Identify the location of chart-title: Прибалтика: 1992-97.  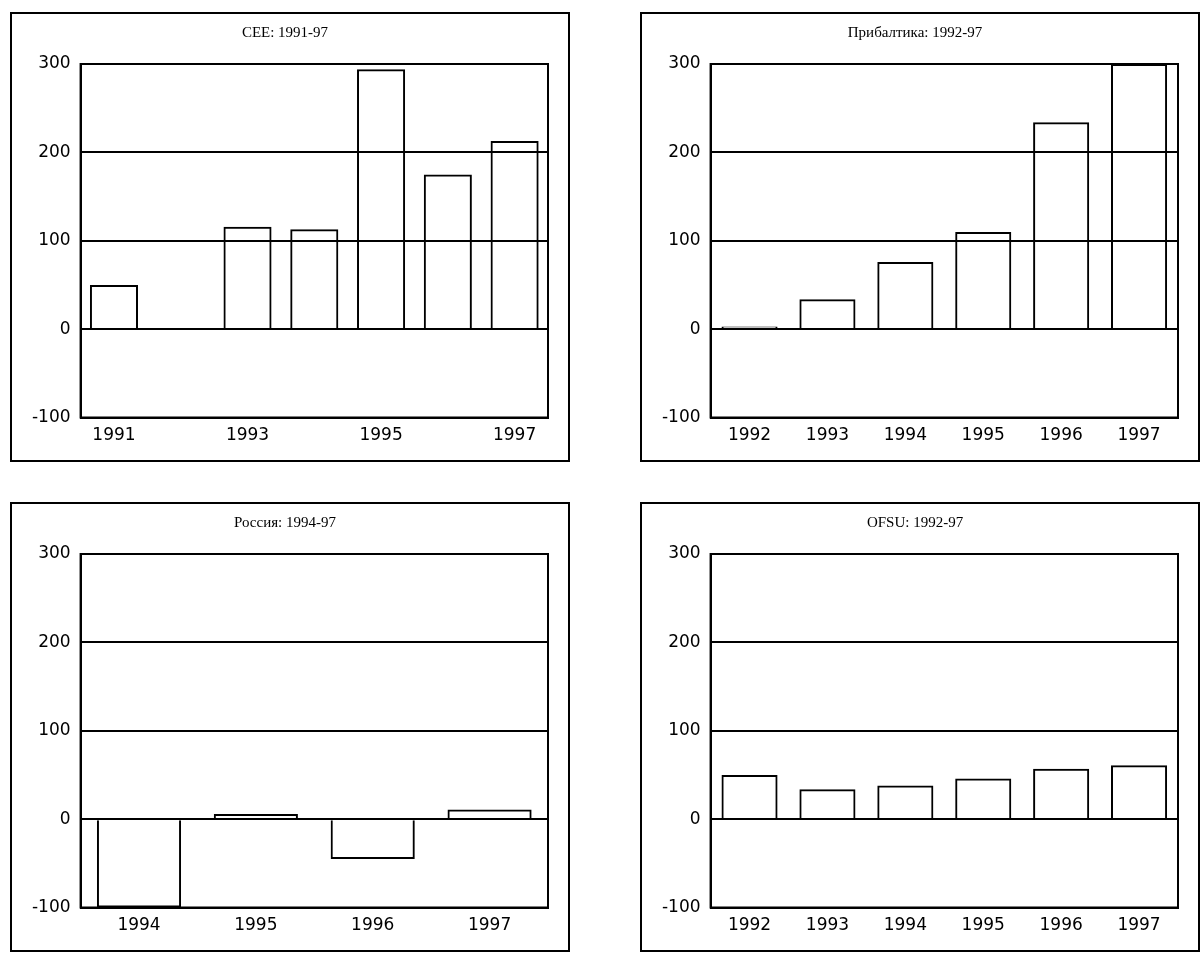
(915, 31).